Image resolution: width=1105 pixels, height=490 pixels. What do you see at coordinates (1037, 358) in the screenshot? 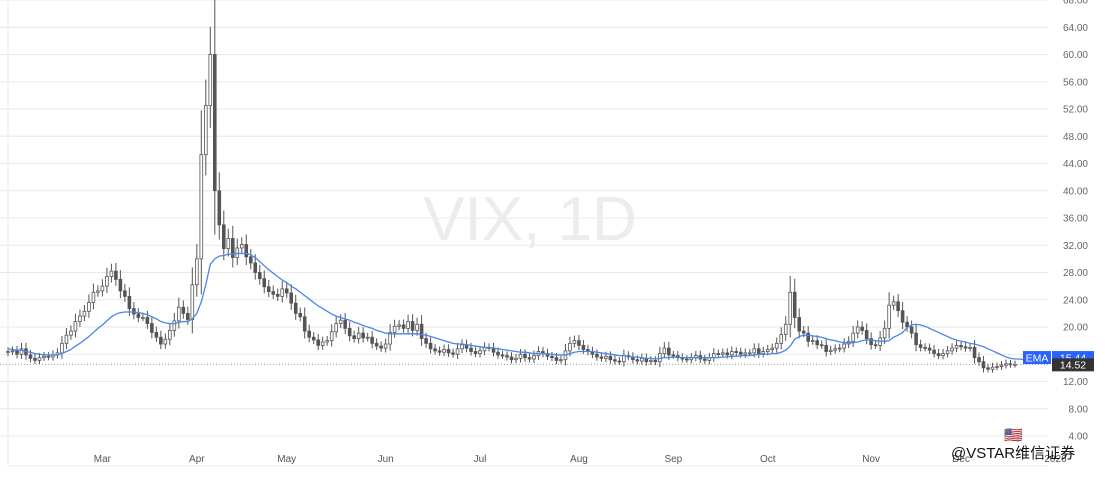
I see `ema-label-badge` at bounding box center [1037, 358].